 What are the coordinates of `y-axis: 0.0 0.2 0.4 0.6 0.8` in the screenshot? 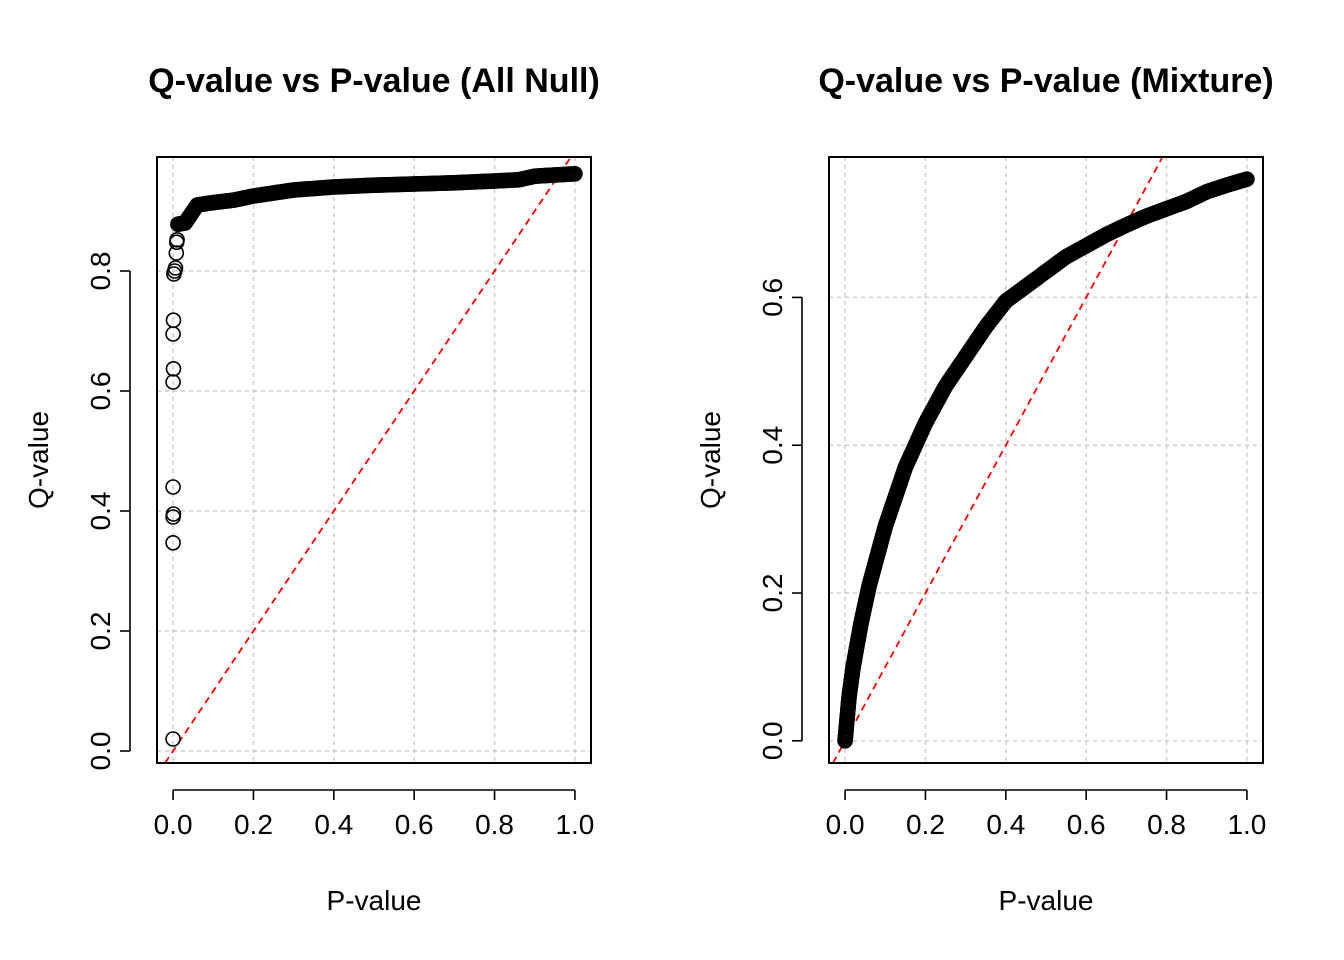 It's located at (108, 511).